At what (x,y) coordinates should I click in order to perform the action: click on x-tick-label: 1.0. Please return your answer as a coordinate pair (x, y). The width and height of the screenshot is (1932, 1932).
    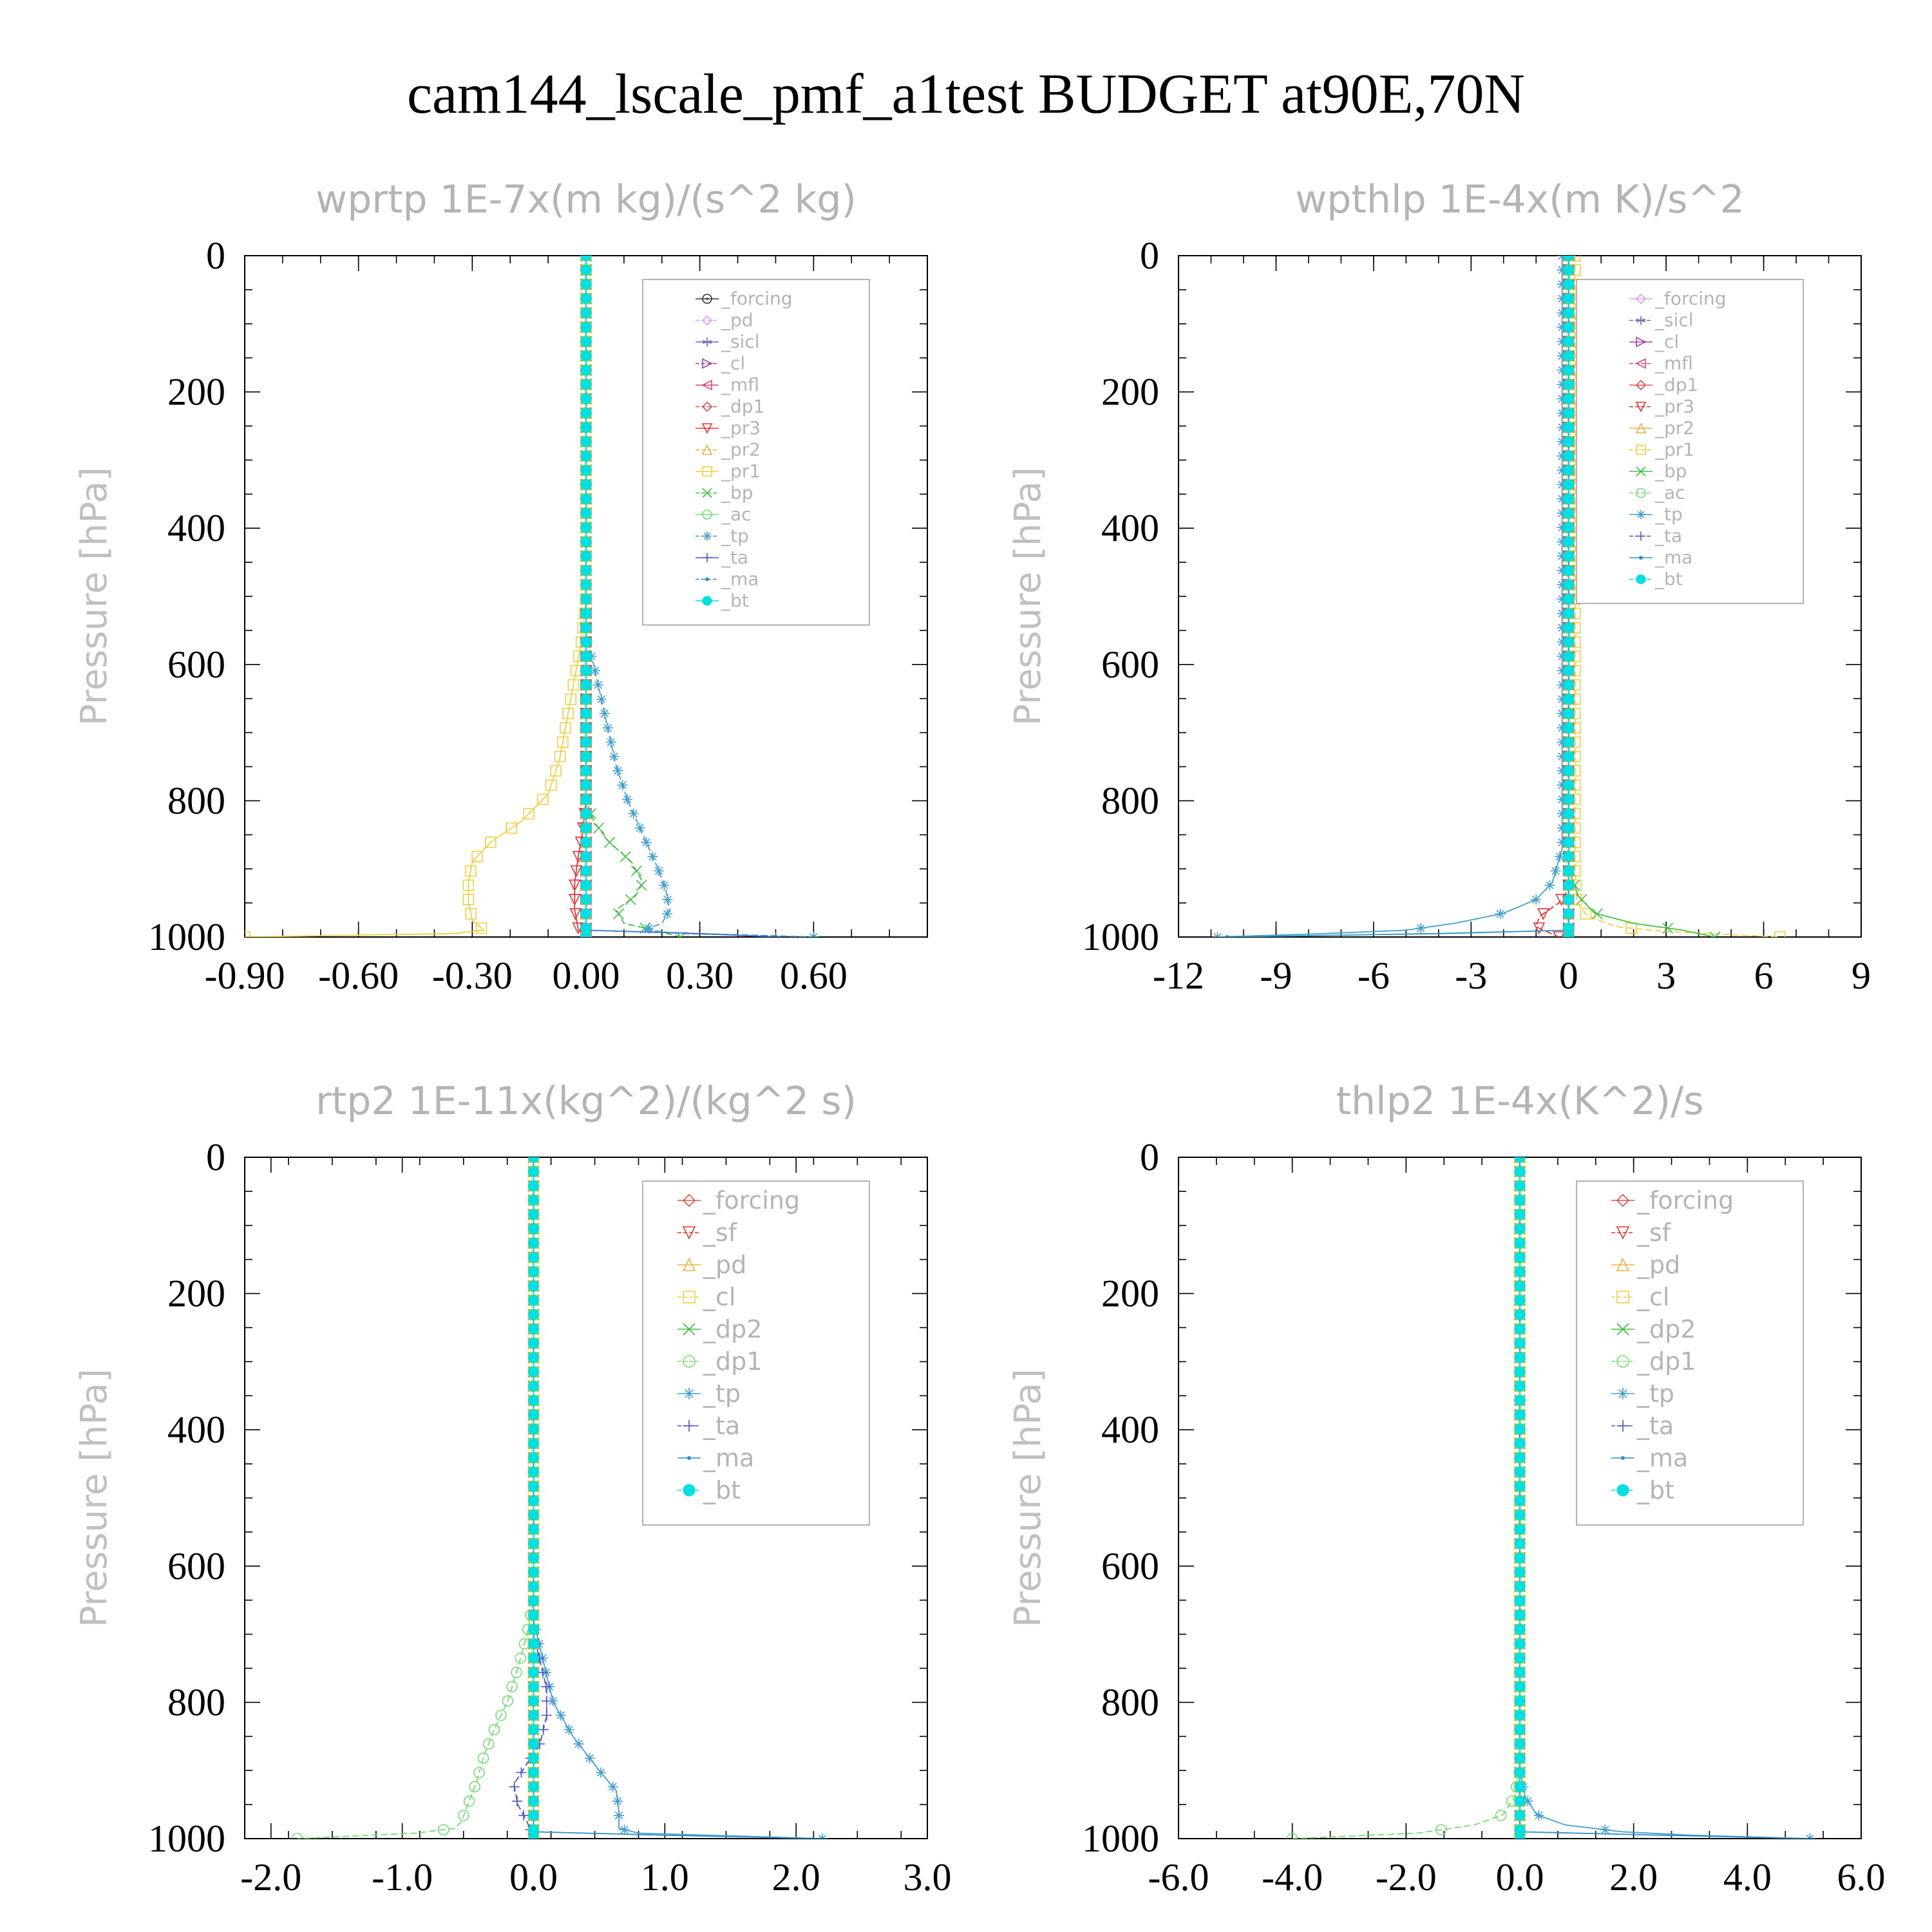
    Looking at the image, I should click on (665, 1878).